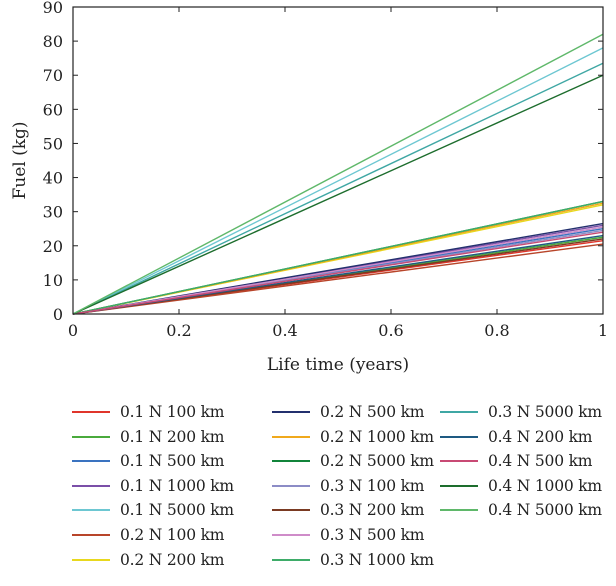 The height and width of the screenshot is (586, 616). Describe the element at coordinates (284, 330) in the screenshot. I see `x-tick-label: 0.4` at that location.